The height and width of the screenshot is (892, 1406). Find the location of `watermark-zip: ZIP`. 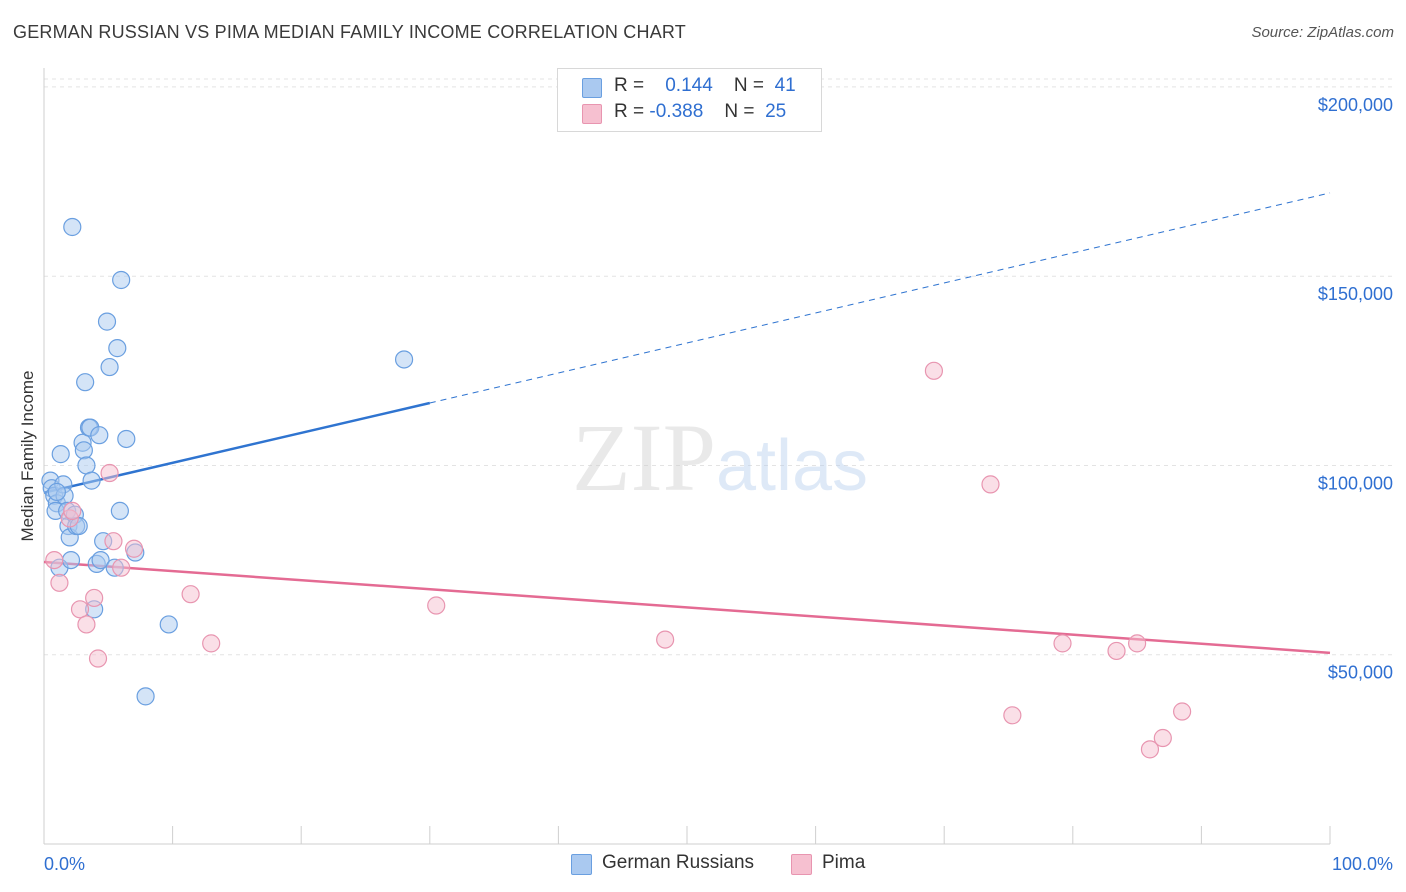

watermark-zip: ZIP is located at coordinates (644, 457).